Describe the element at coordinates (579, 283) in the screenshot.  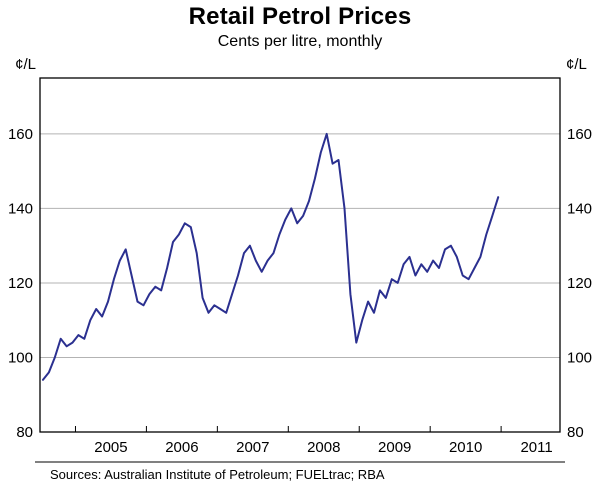
I see `y-axis-label-right: 120` at that location.